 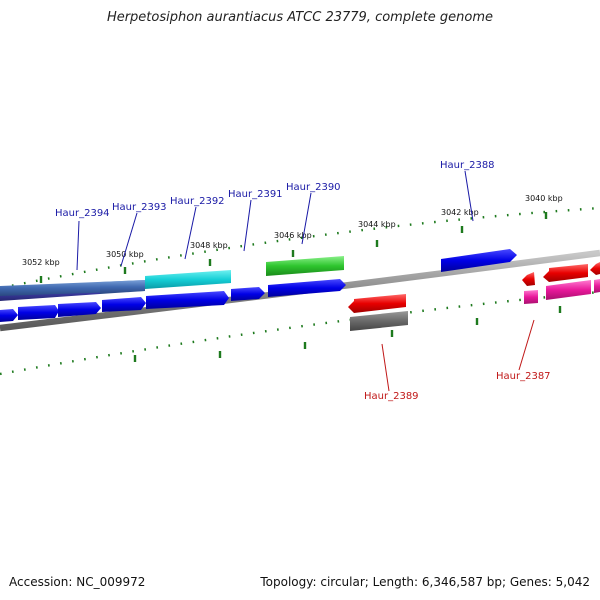 I want to click on forward-strand-inner, so click(x=173, y=300).